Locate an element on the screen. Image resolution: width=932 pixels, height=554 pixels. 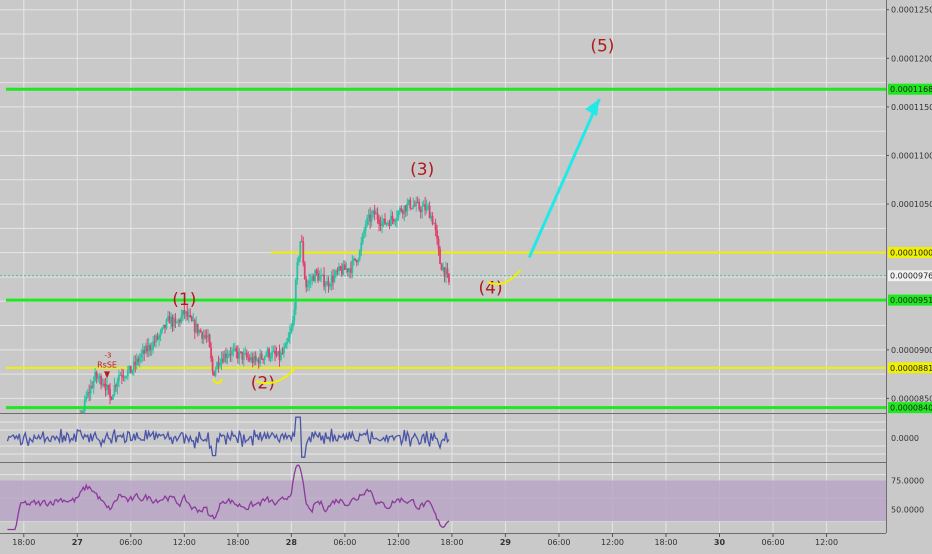
current-price-label: 0.00009763 is located at coordinates (911, 276).